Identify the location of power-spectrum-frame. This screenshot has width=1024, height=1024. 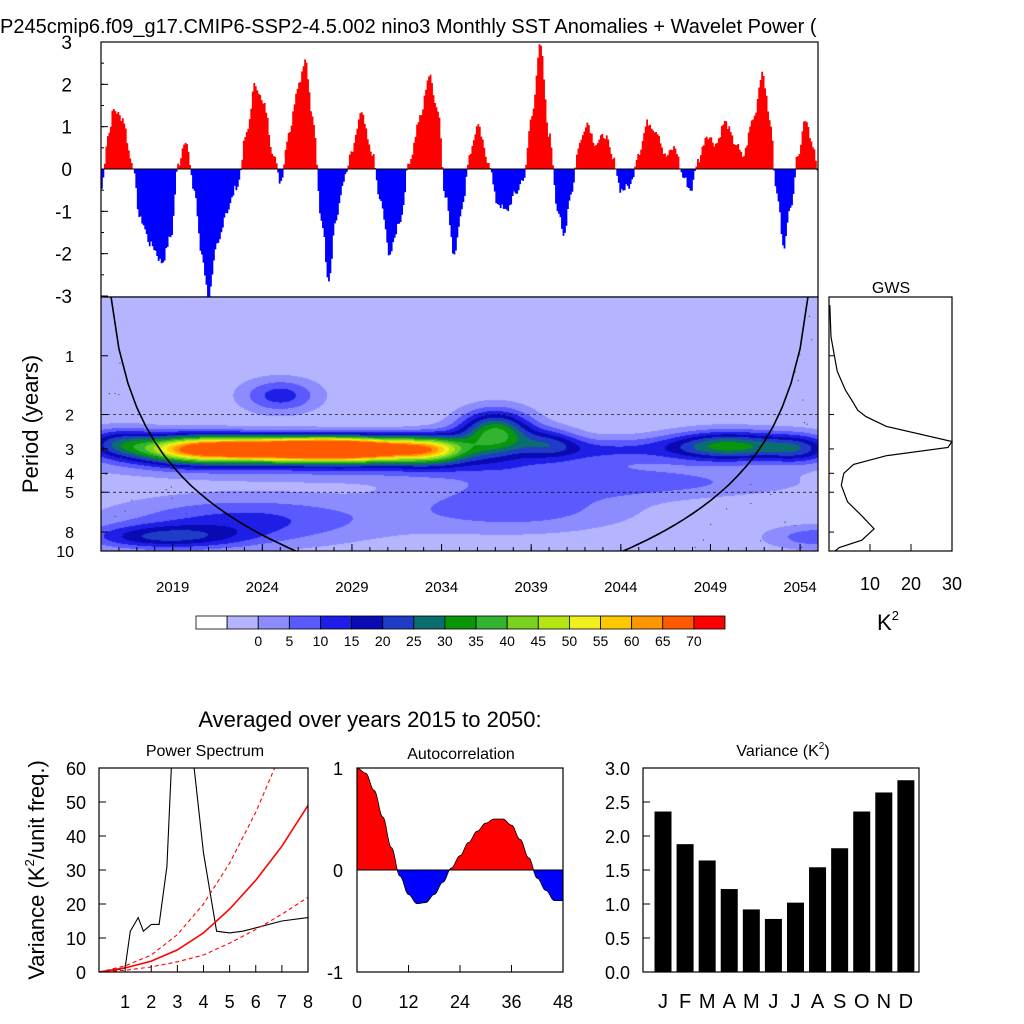
(203, 870).